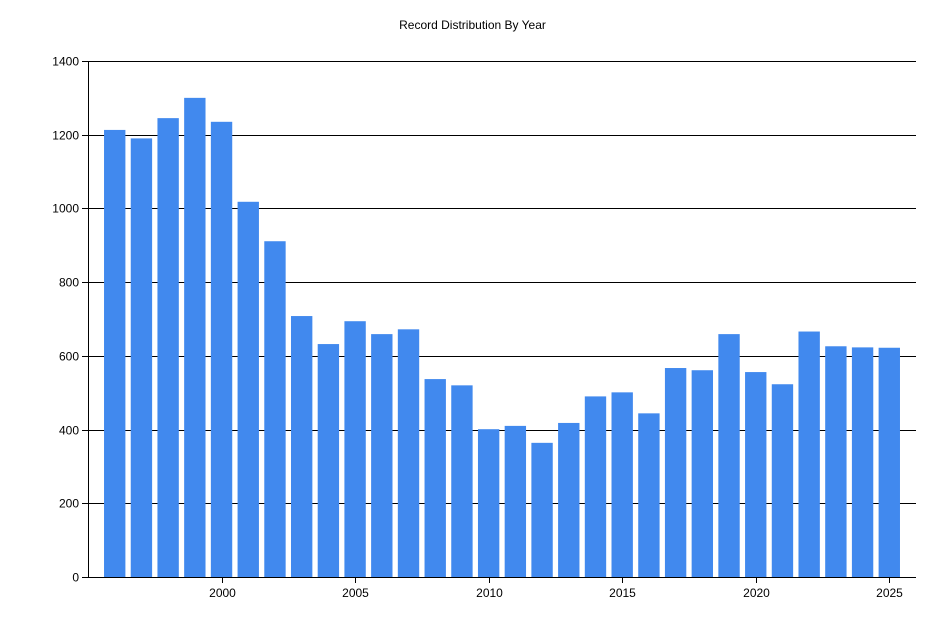  I want to click on y-tick-label: 1400, so click(65, 62).